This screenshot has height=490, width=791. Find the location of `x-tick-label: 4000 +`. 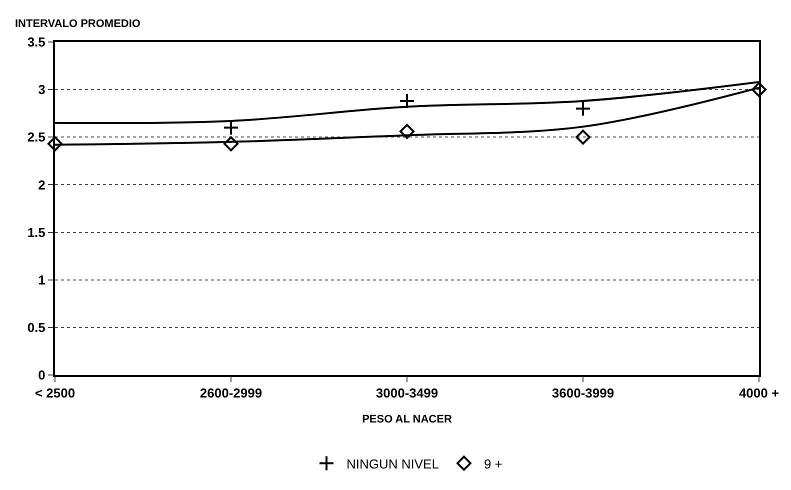

x-tick-label: 4000 + is located at coordinates (759, 393).